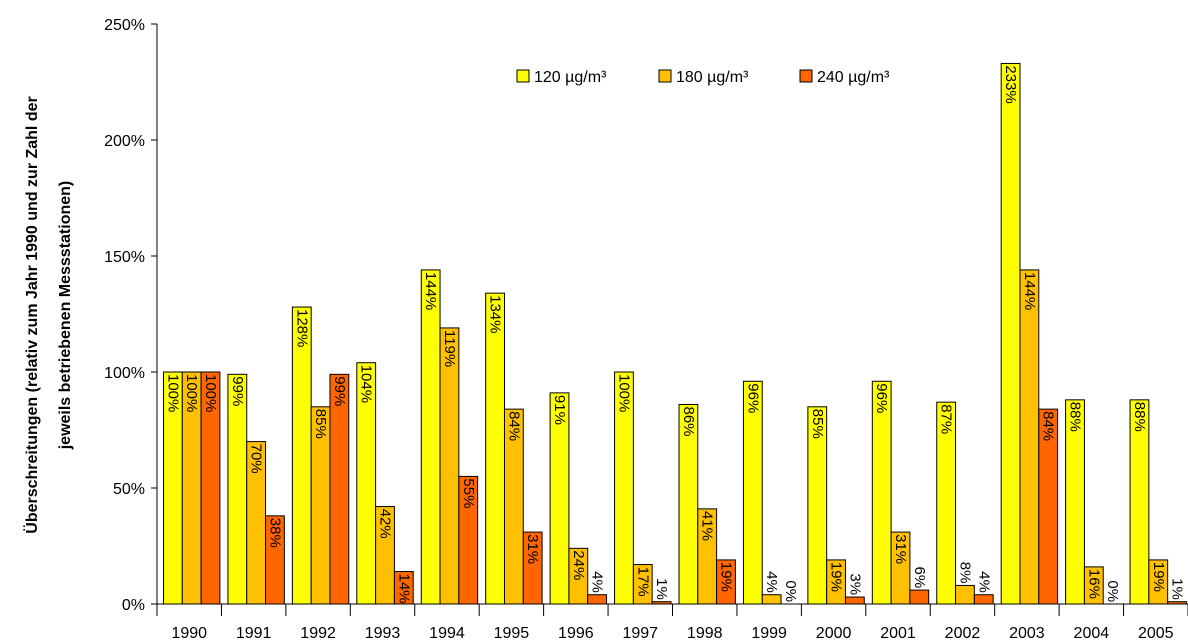 This screenshot has height=643, width=1188. What do you see at coordinates (1010, 84) in the screenshot?
I see `data-label: 233%` at bounding box center [1010, 84].